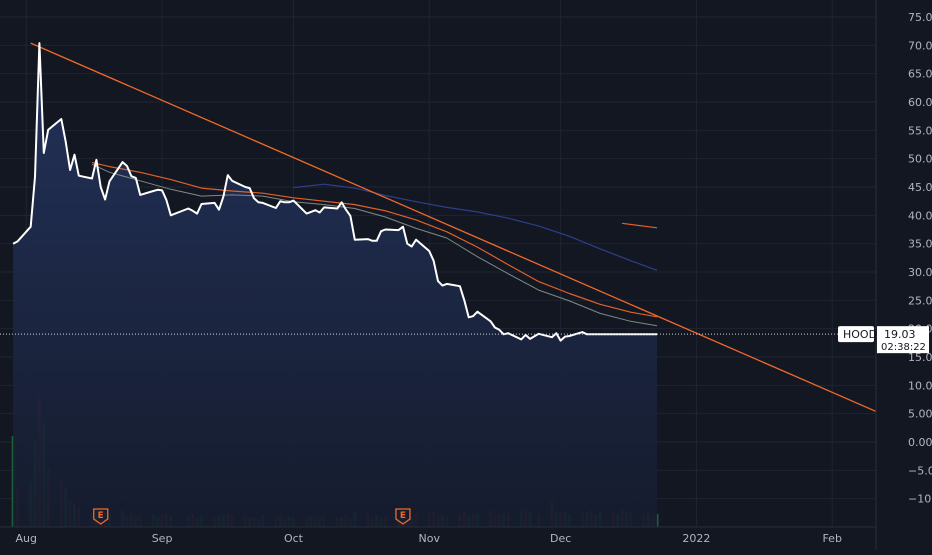  What do you see at coordinates (920, 74) in the screenshot?
I see `y-tick-label: 65.00` at bounding box center [920, 74].